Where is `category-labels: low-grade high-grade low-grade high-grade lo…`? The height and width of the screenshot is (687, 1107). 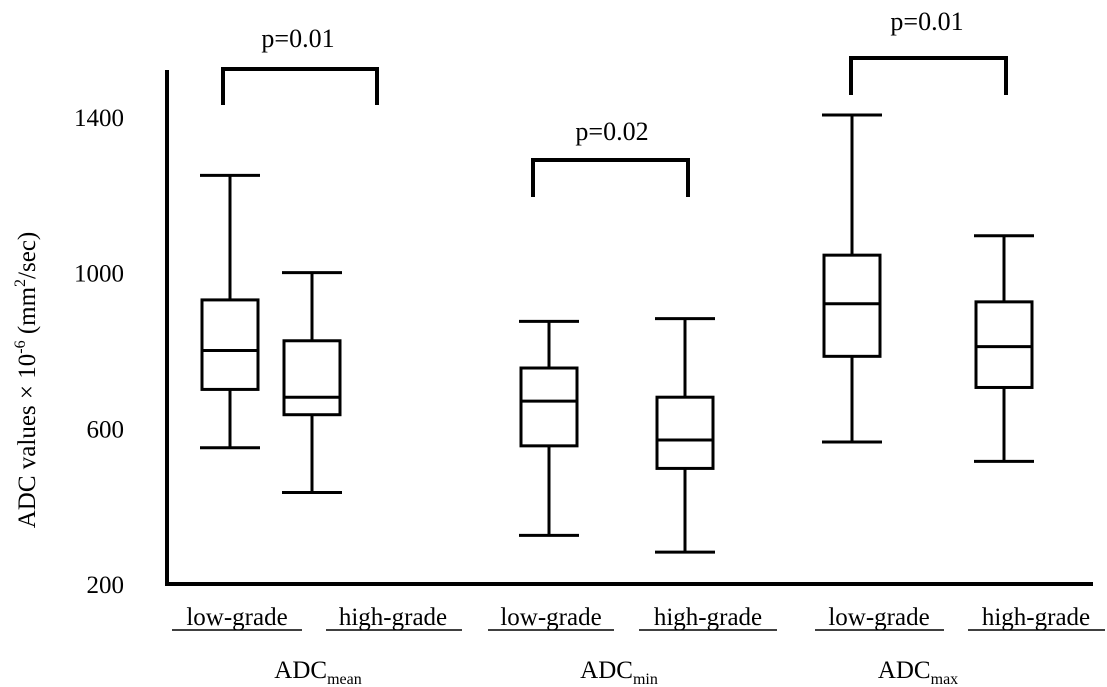 category-labels: low-grade high-grade low-grade high-grade lo… is located at coordinates (638, 617).